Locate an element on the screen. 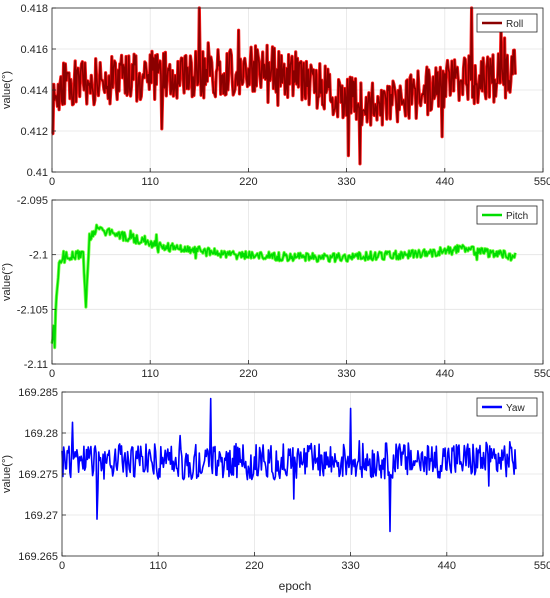 The height and width of the screenshot is (598, 550). y-tick-label: -2.11 is located at coordinates (36, 365).